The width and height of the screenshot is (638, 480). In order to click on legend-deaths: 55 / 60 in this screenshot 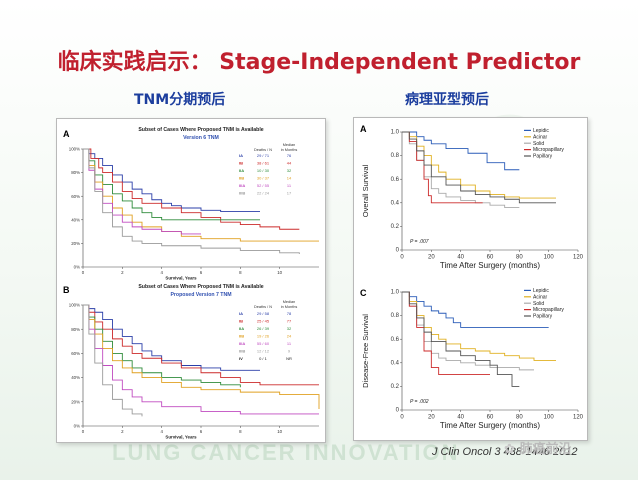, I will do `click(263, 343)`.